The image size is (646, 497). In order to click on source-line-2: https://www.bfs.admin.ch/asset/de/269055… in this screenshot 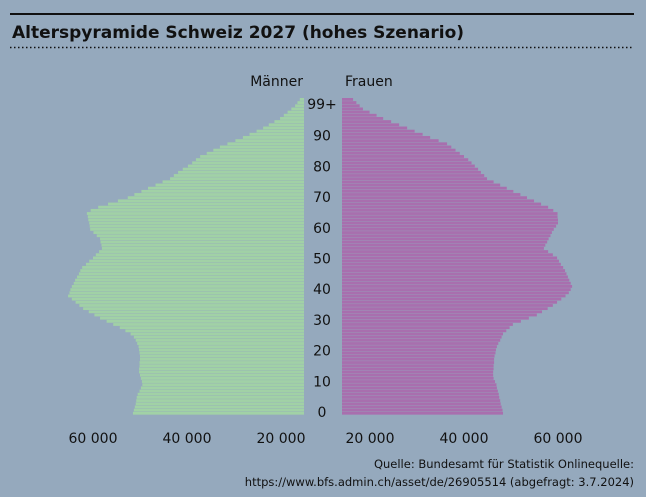, I will do `click(439, 482)`.